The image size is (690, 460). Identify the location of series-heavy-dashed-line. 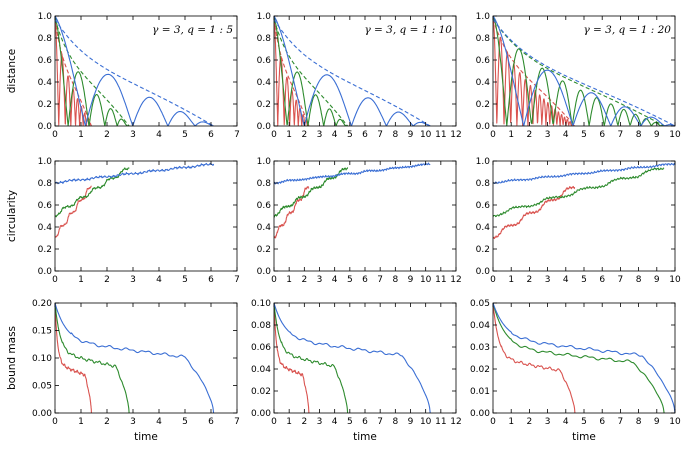
(352, 72).